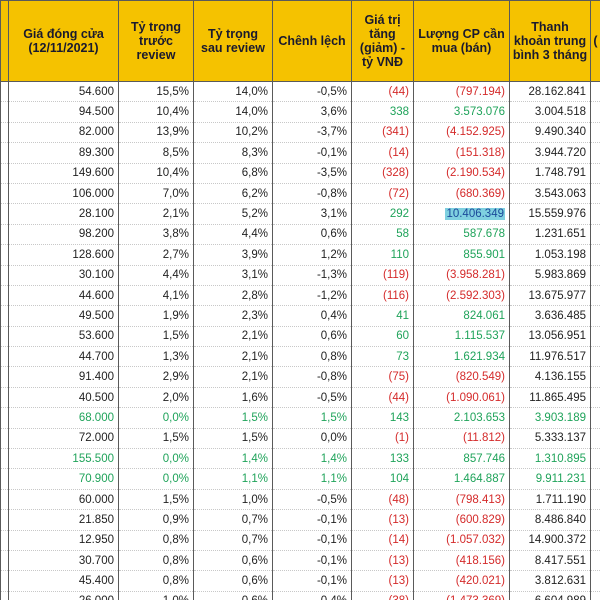 The image size is (600, 600). Describe the element at coordinates (96, 397) in the screenshot. I see `cell-price-text: 40.500` at that location.